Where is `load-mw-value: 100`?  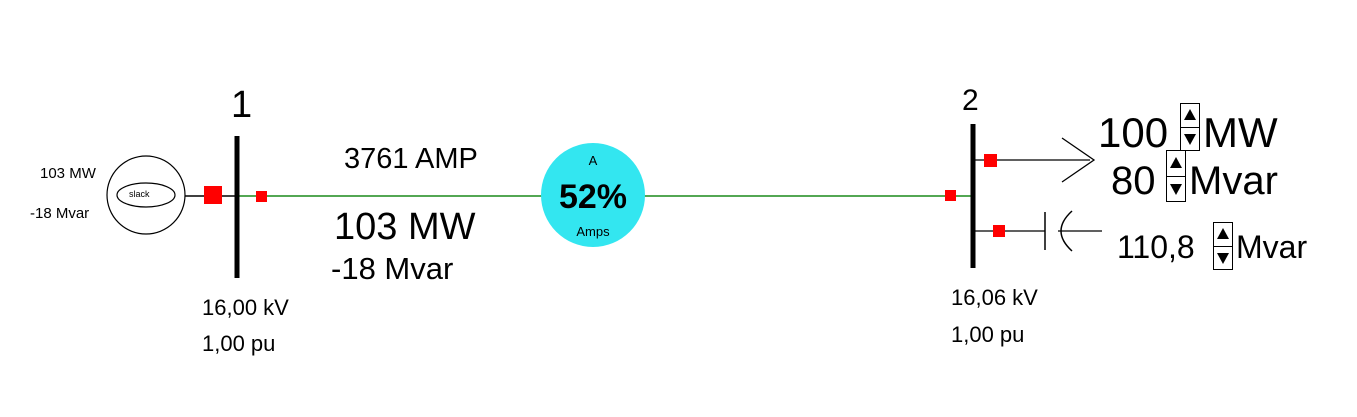 load-mw-value: 100 is located at coordinates (1133, 132).